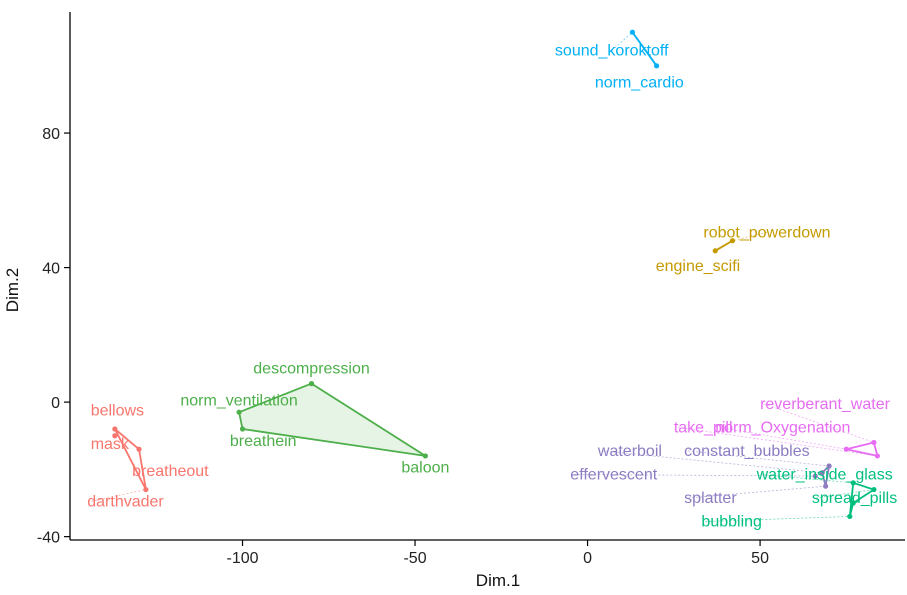 This screenshot has height=595, width=907. Describe the element at coordinates (311, 369) in the screenshot. I see `point-label-4: descompression` at that location.